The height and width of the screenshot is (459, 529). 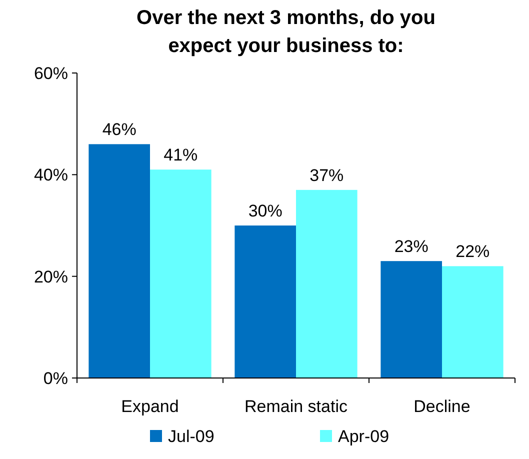 I want to click on chart-title: Over the next 3 months, do you expect your business to:, so click(x=286, y=32).